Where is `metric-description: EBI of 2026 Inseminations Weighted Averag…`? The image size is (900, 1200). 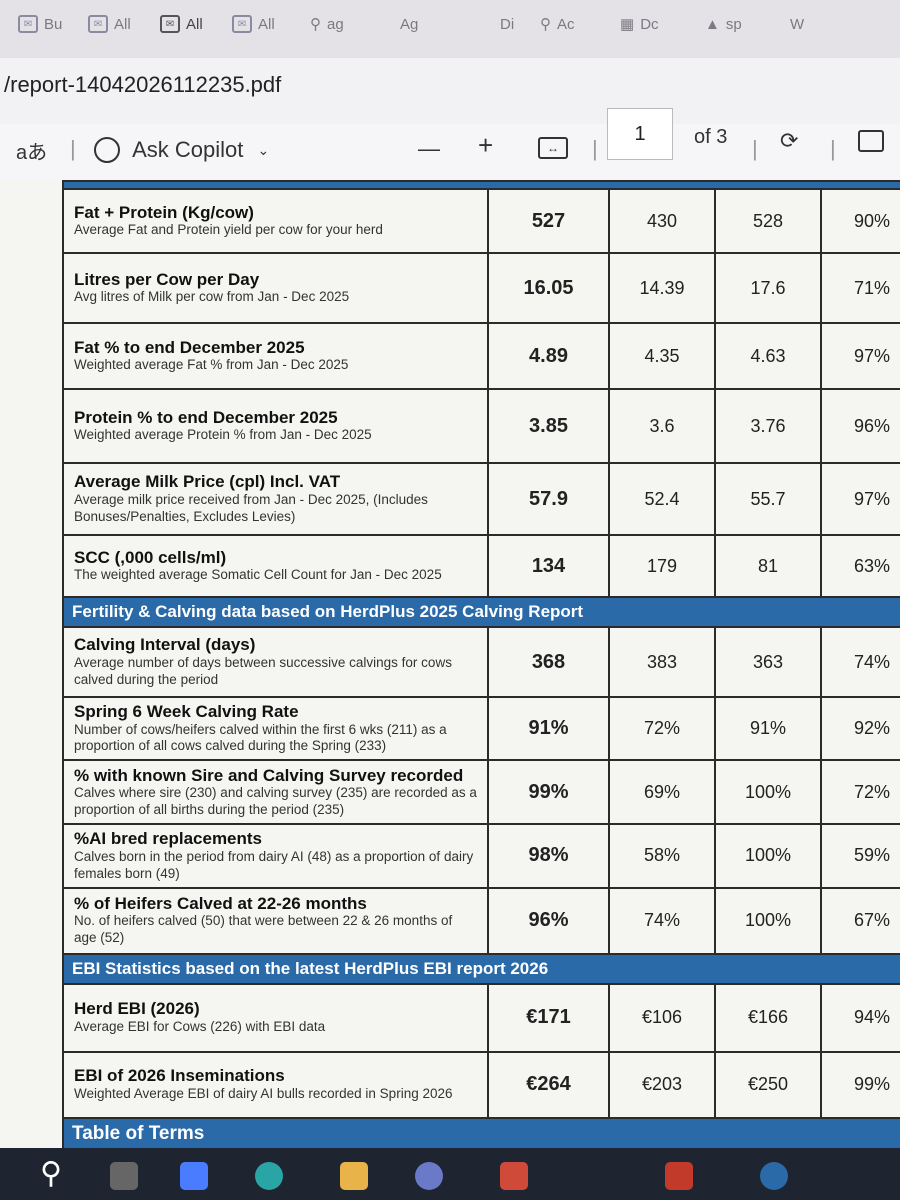 metric-description: EBI of 2026 Inseminations Weighted Averag… is located at coordinates (275, 1084).